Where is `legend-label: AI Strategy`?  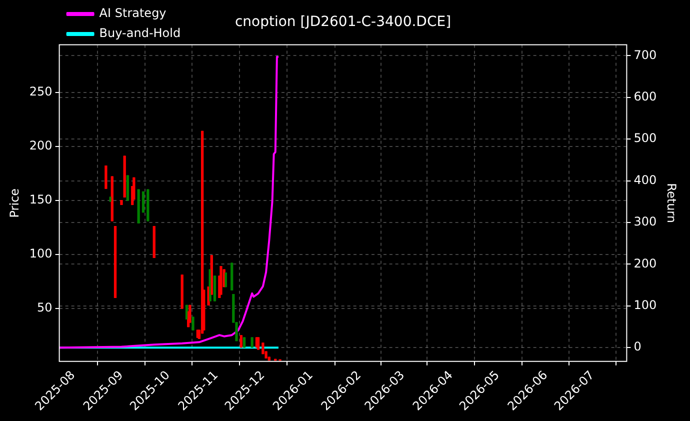 legend-label: AI Strategy is located at coordinates (132, 13).